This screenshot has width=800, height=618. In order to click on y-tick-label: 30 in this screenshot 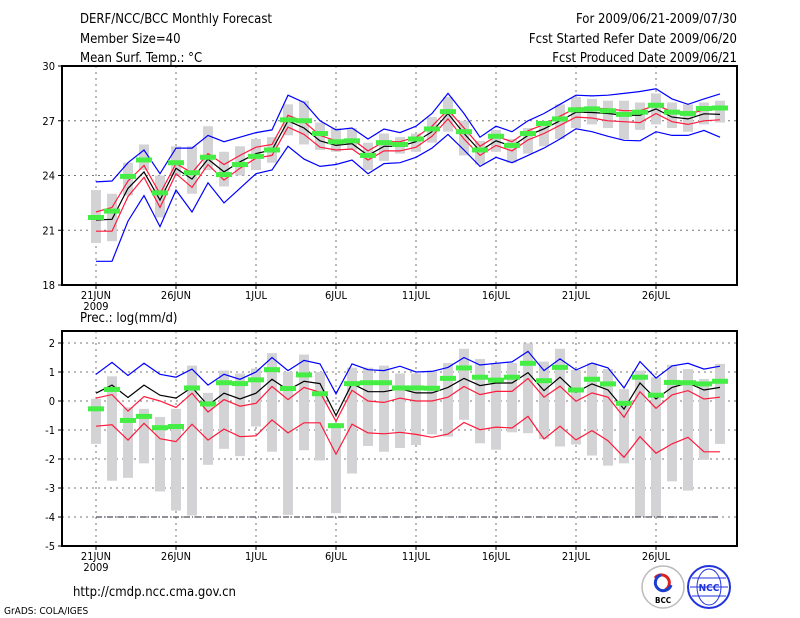, I will do `click(48, 66)`.